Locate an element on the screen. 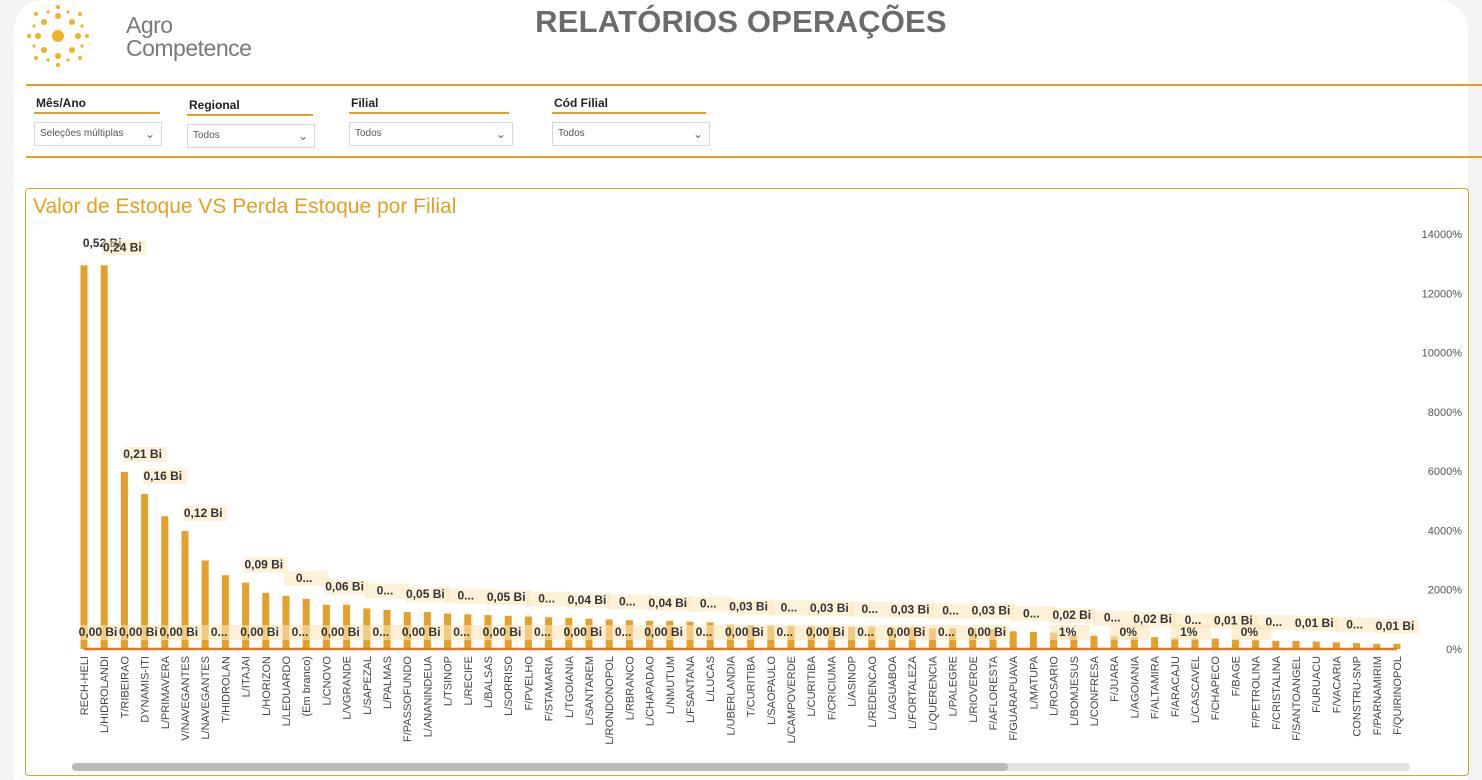 Image resolution: width=1482 pixels, height=780 pixels. x-axis-category-label: L/PRIMAVERA is located at coordinates (166, 692).